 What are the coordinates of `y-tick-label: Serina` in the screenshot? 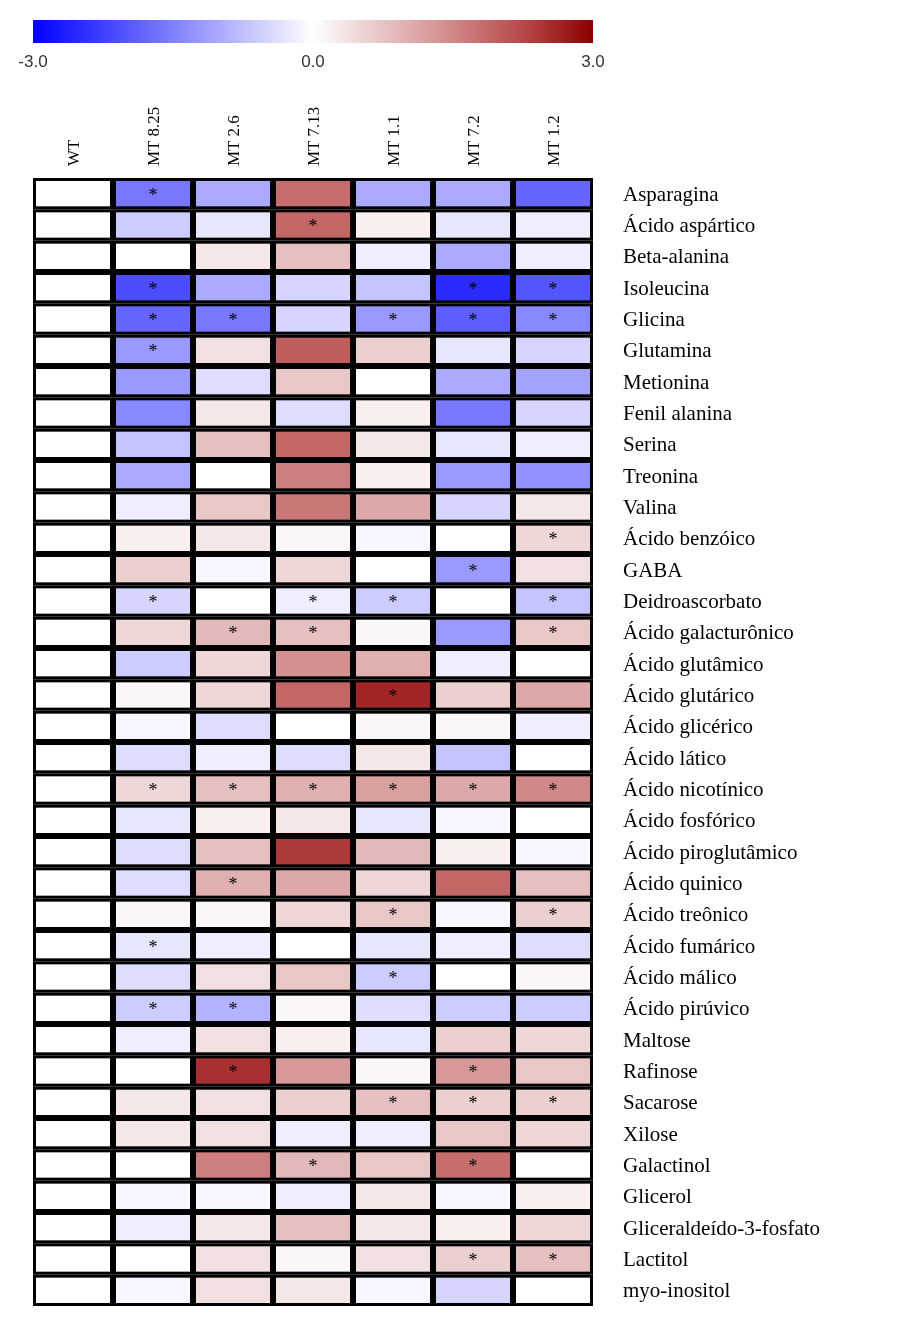 It's located at (650, 444).